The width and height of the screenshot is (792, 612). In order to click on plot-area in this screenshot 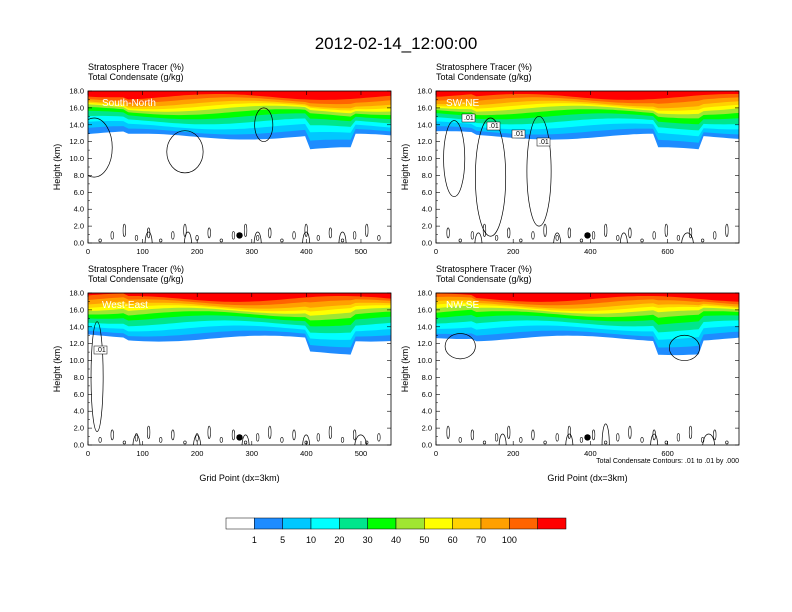, I will do `click(587, 369)`.